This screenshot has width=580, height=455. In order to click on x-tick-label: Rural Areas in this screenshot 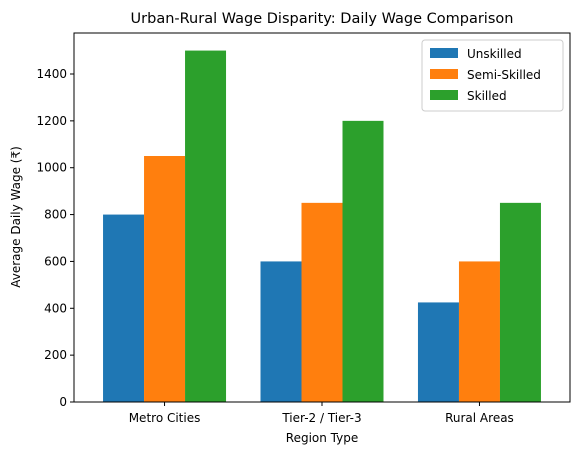, I will do `click(479, 418)`.